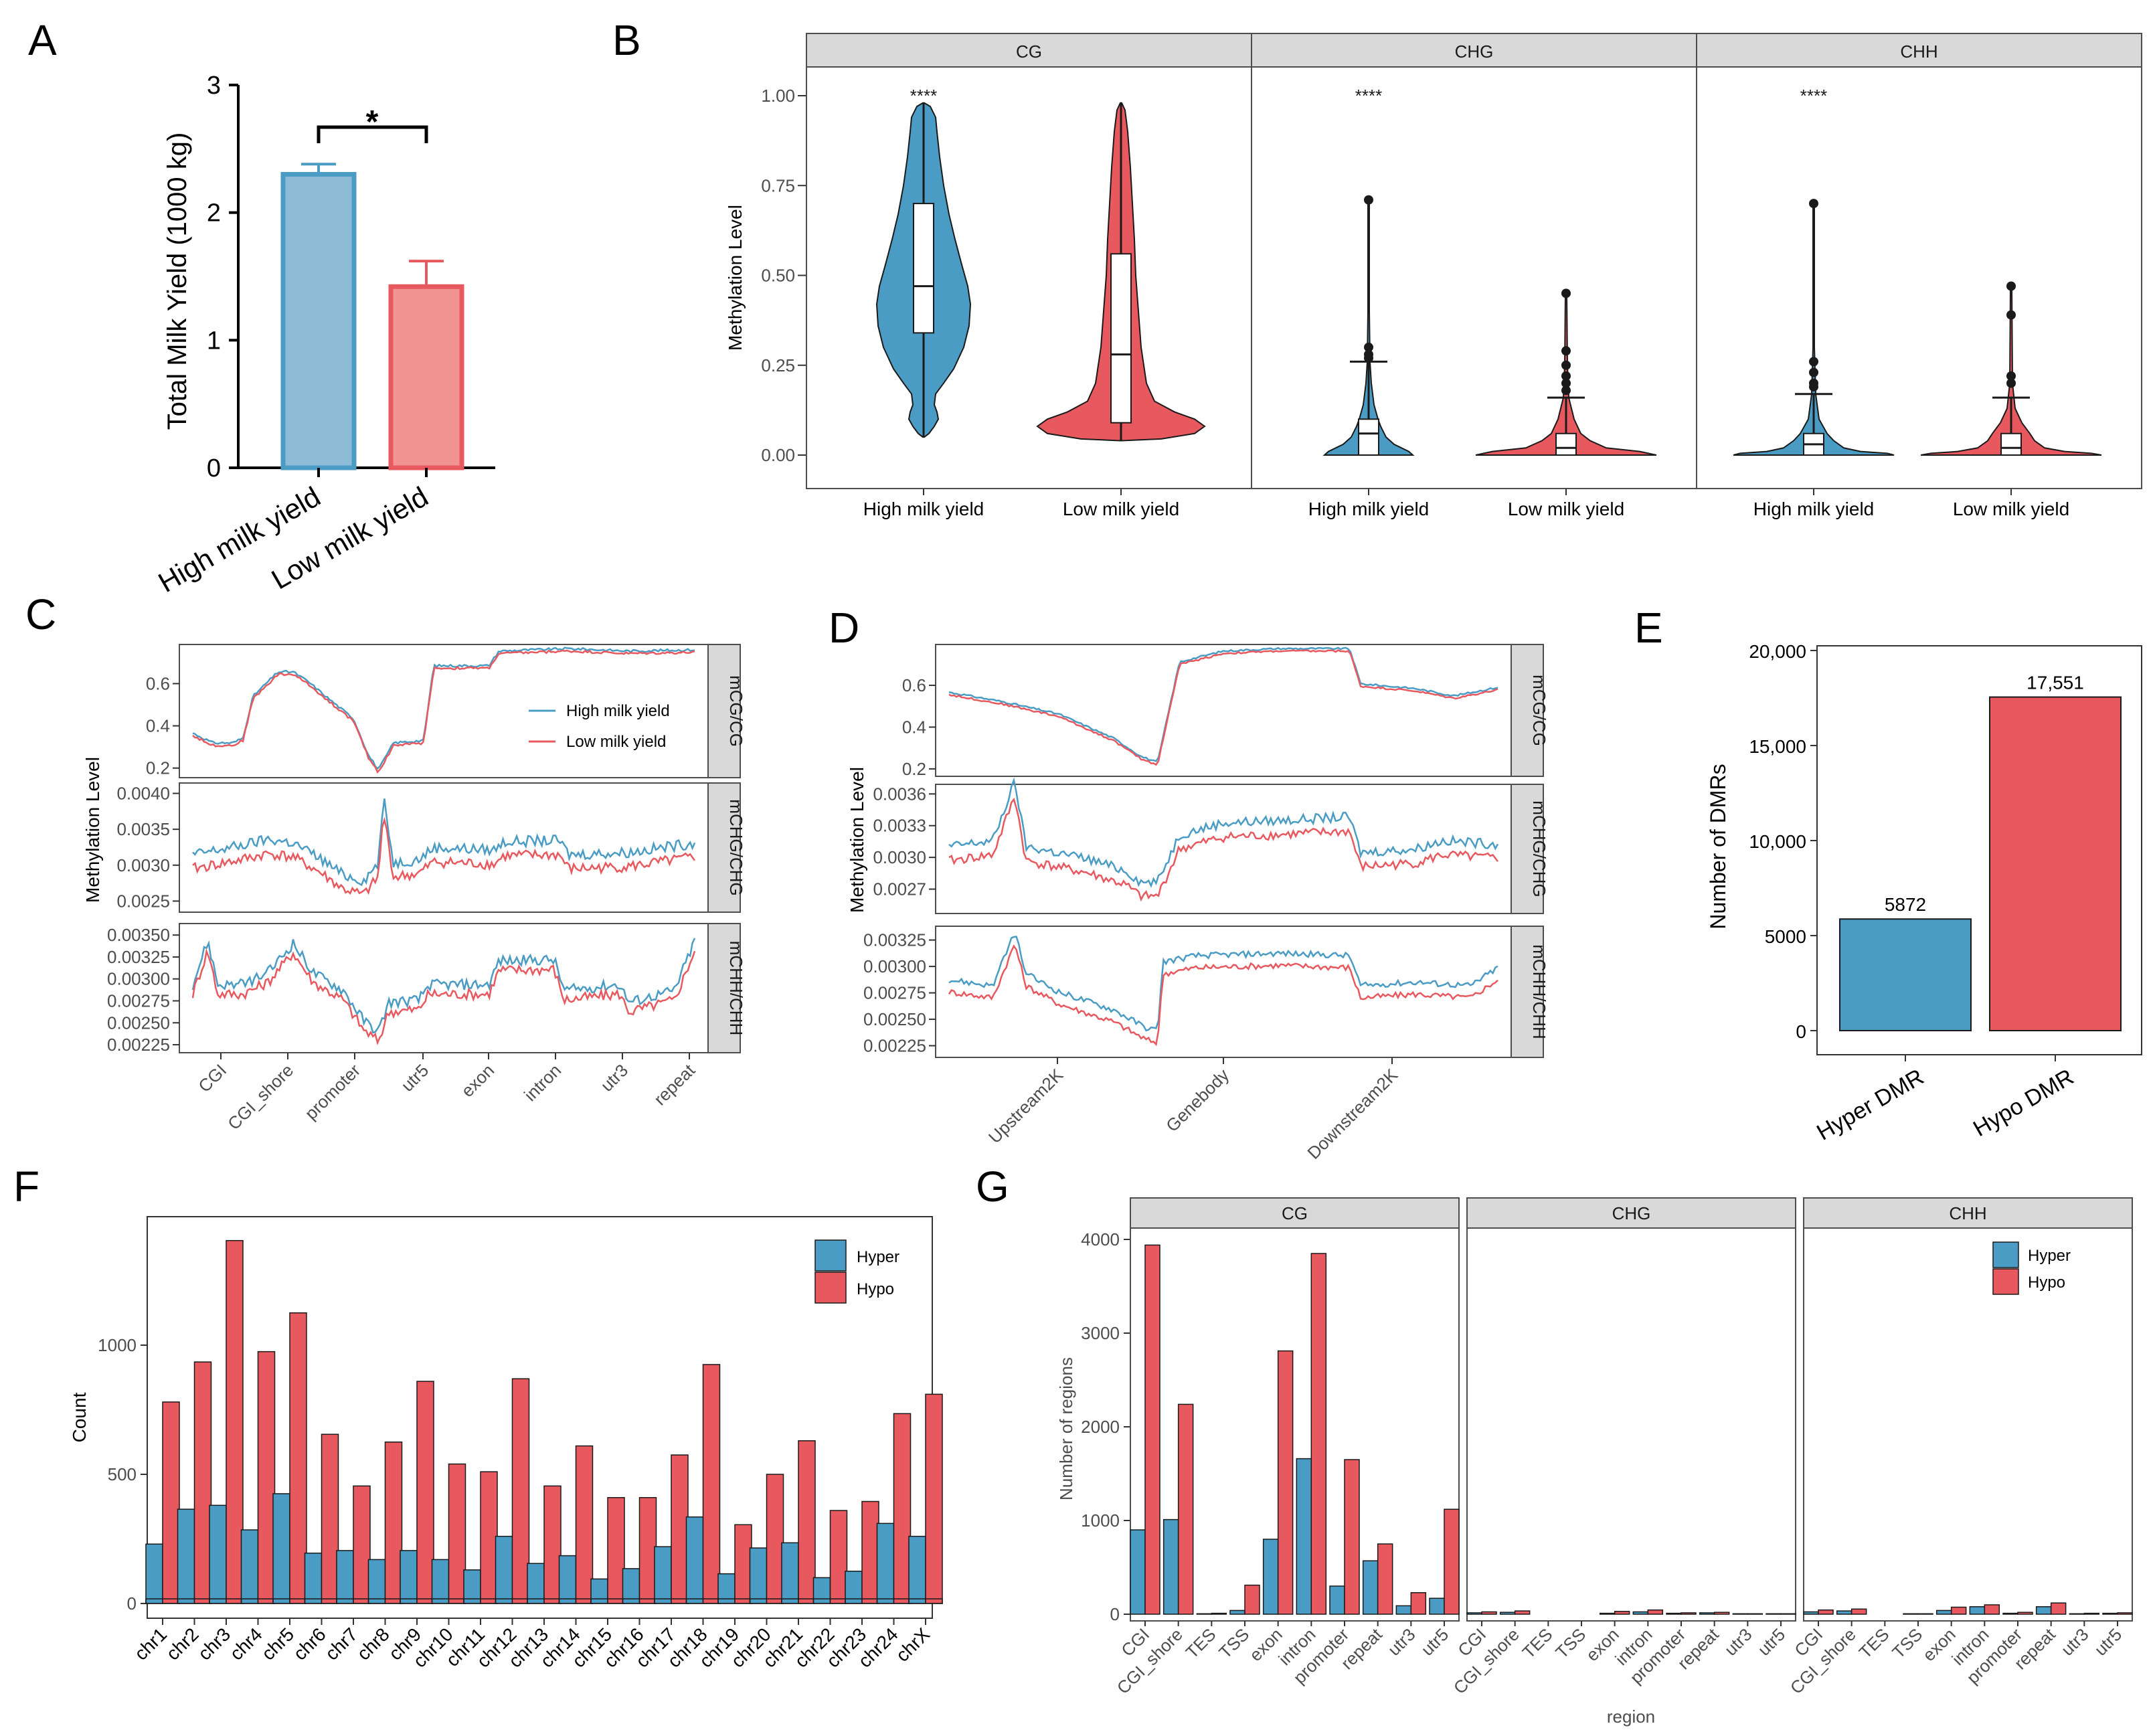 The height and width of the screenshot is (1736, 2153). I want to click on y-tick-label: 0.00300, so click(138, 979).